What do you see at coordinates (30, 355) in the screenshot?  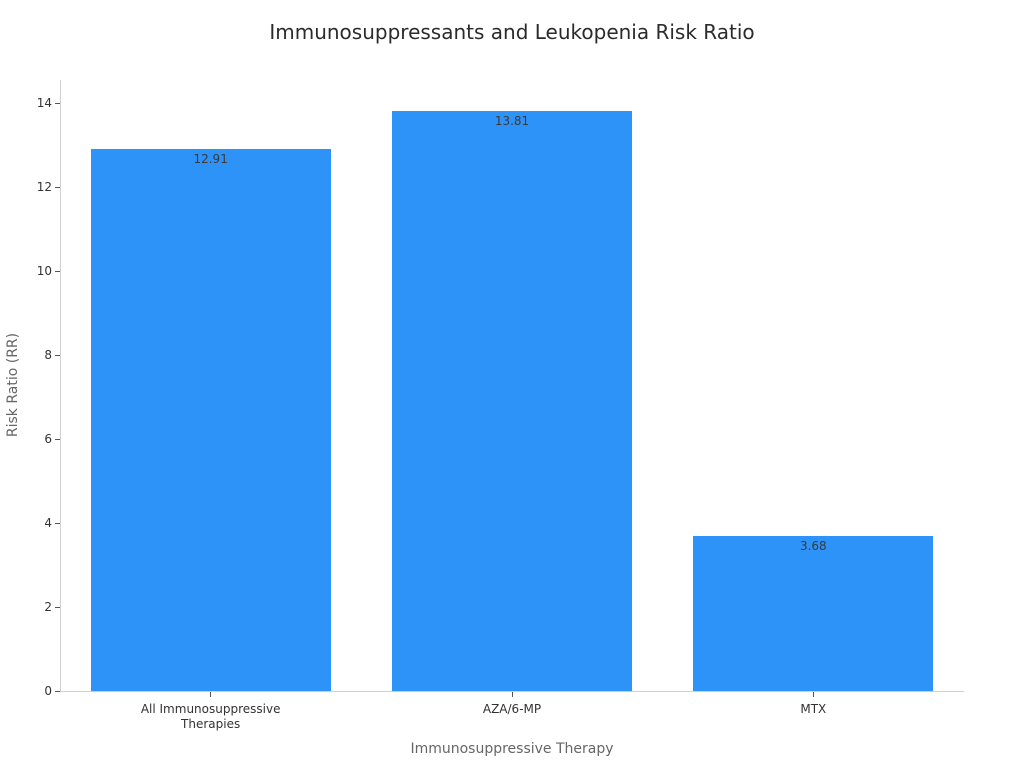 I see `y-tick: 8` at bounding box center [30, 355].